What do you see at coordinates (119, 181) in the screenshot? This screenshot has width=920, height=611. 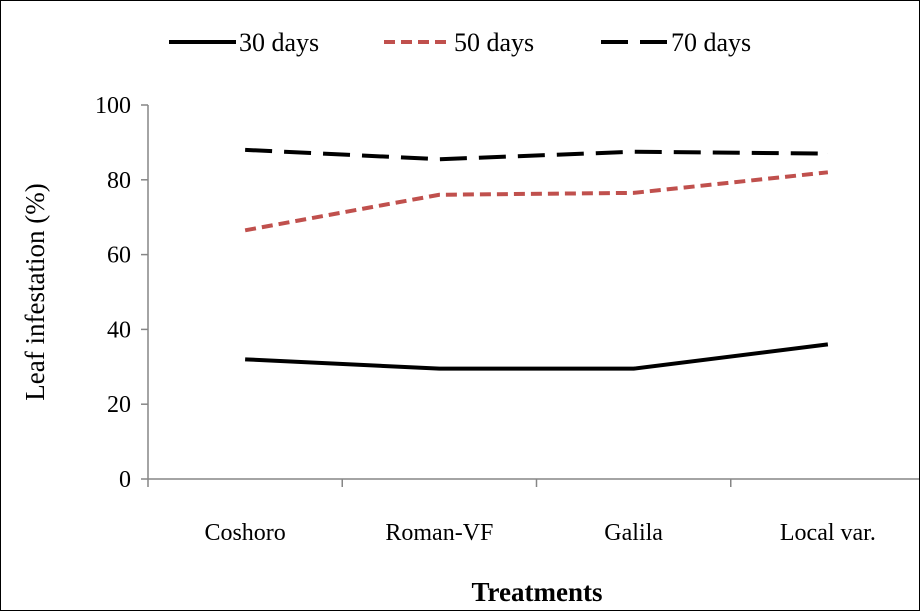 I see `y-tick-label: 80` at bounding box center [119, 181].